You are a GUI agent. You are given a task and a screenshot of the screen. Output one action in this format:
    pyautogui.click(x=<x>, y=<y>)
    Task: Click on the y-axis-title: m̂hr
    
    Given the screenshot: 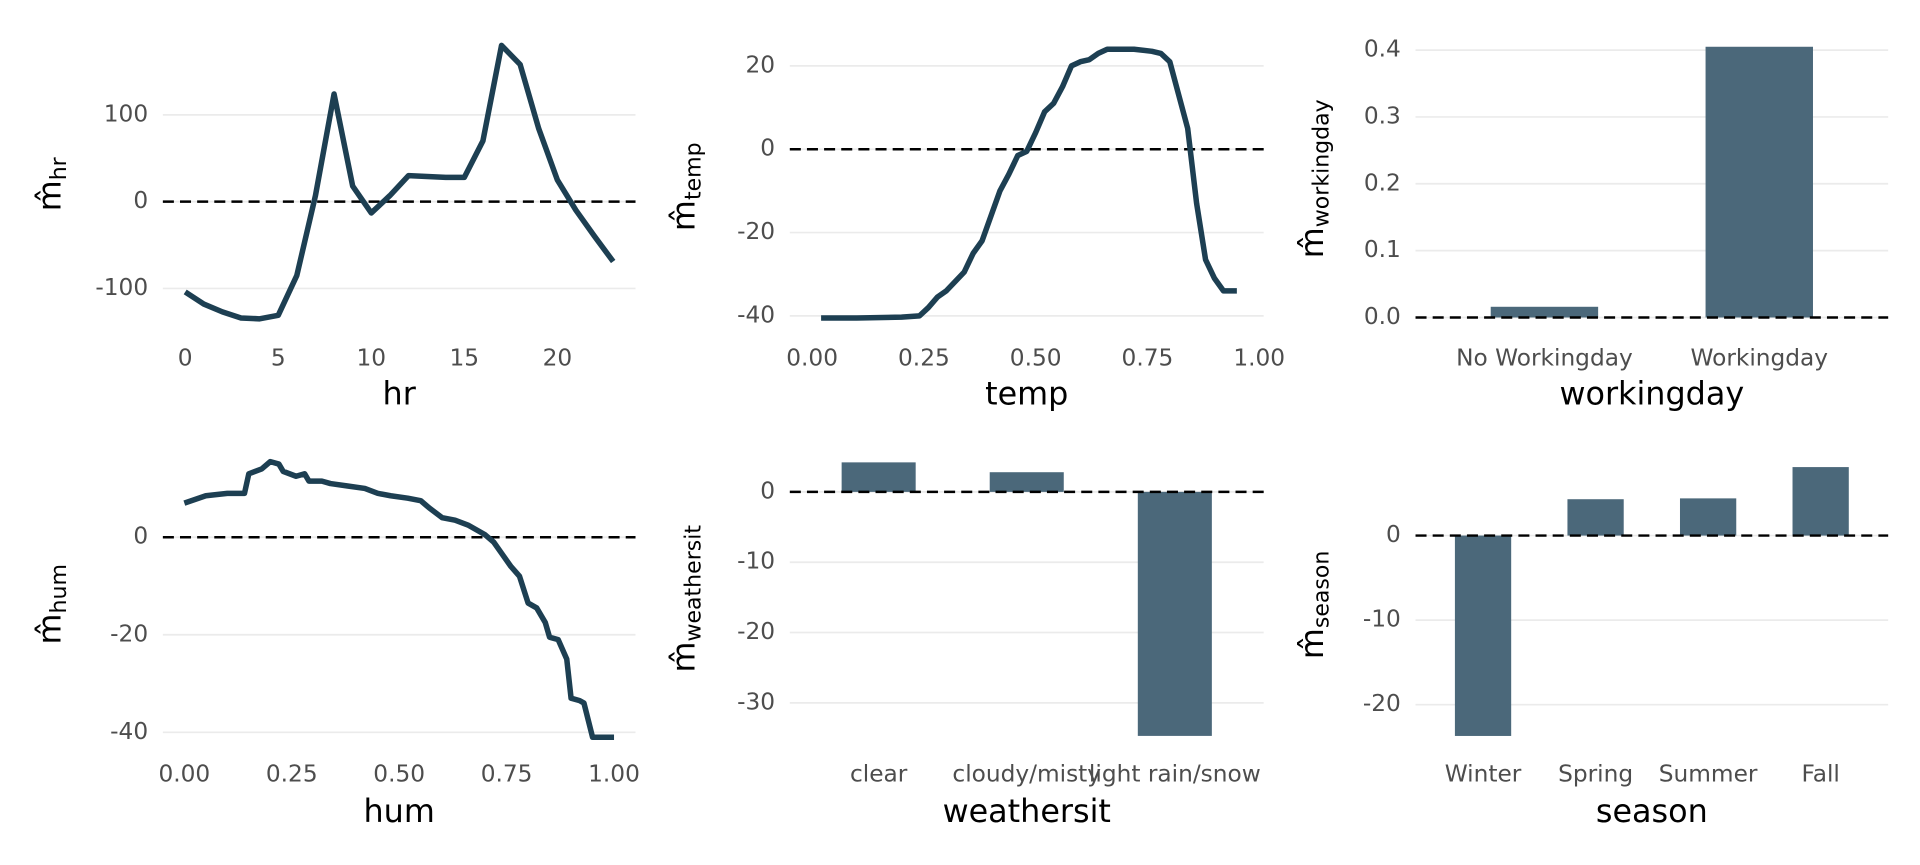 What is the action you would take?
    pyautogui.click(x=51, y=183)
    